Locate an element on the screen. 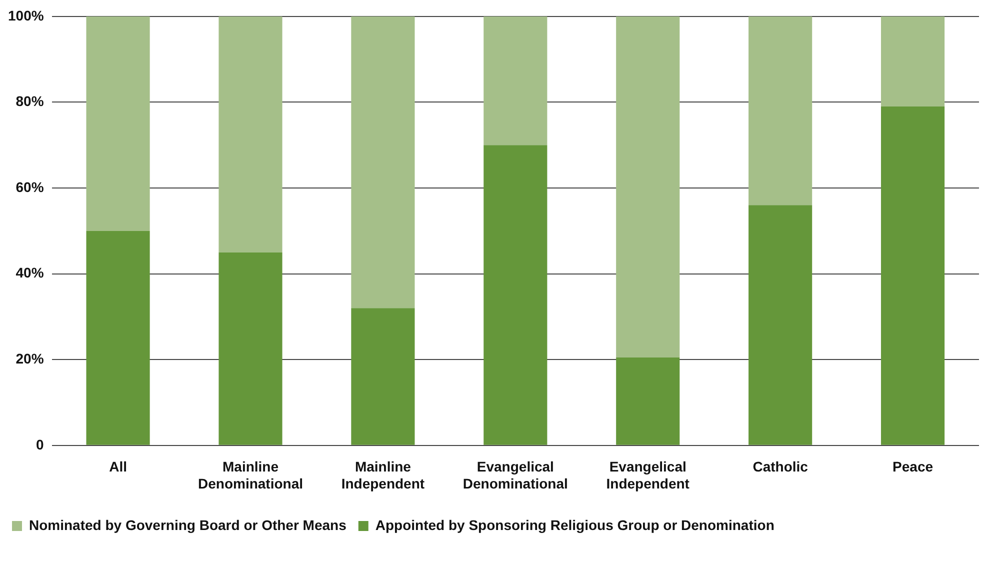 The image size is (983, 571). legend-label: Nominated by Governing Board or Other Means is located at coordinates (188, 524).